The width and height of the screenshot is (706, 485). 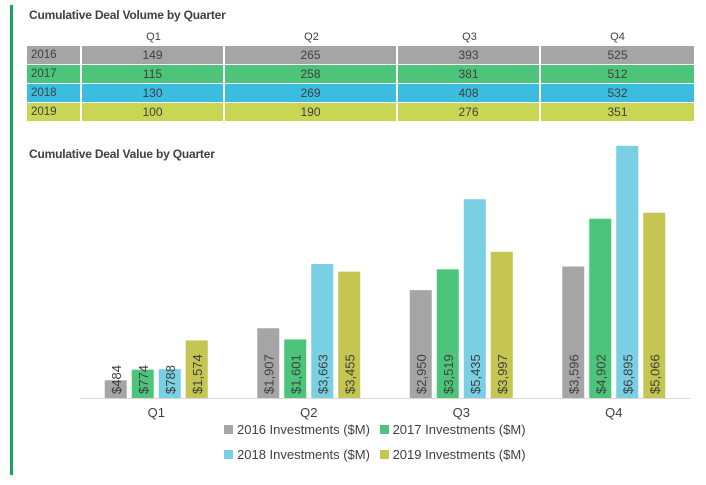 What do you see at coordinates (469, 36) in the screenshot?
I see `header-cell-q3: Q3` at bounding box center [469, 36].